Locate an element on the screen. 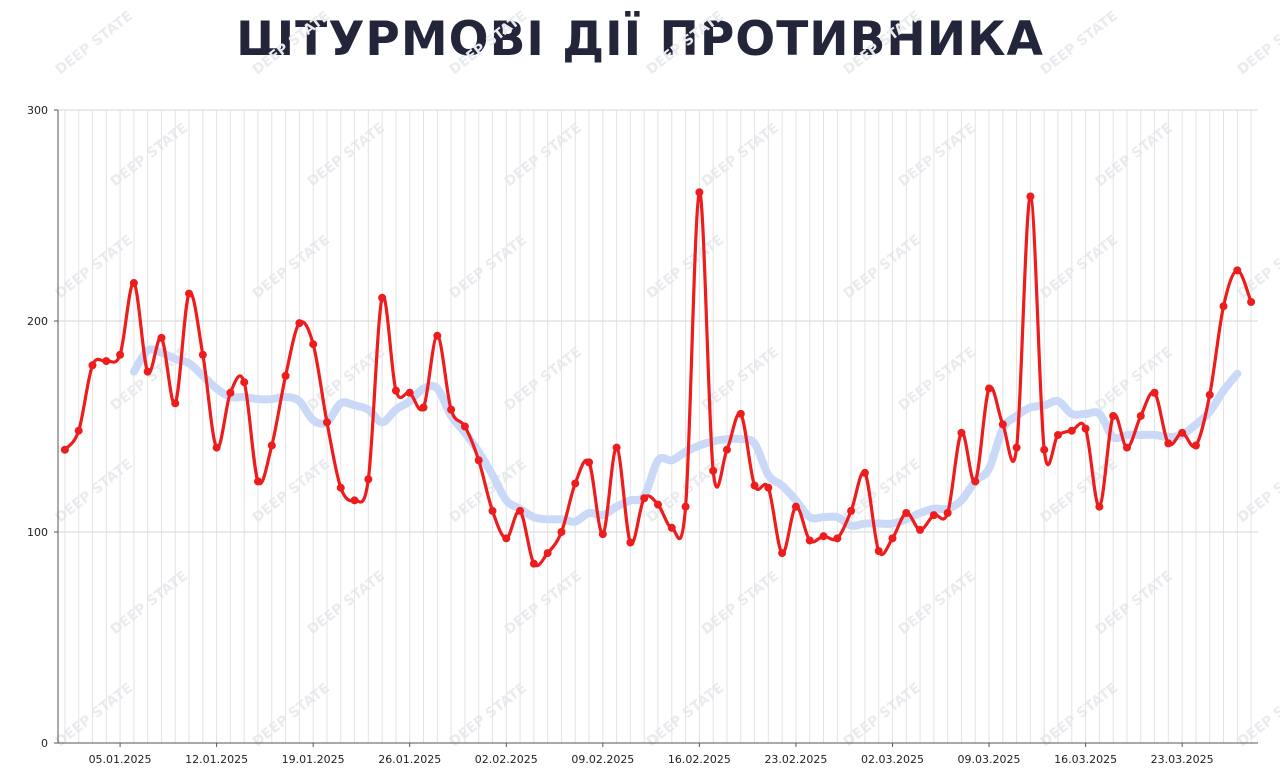 This screenshot has height=779, width=1280. x-tick-label: 09.02.2025 is located at coordinates (602, 759).